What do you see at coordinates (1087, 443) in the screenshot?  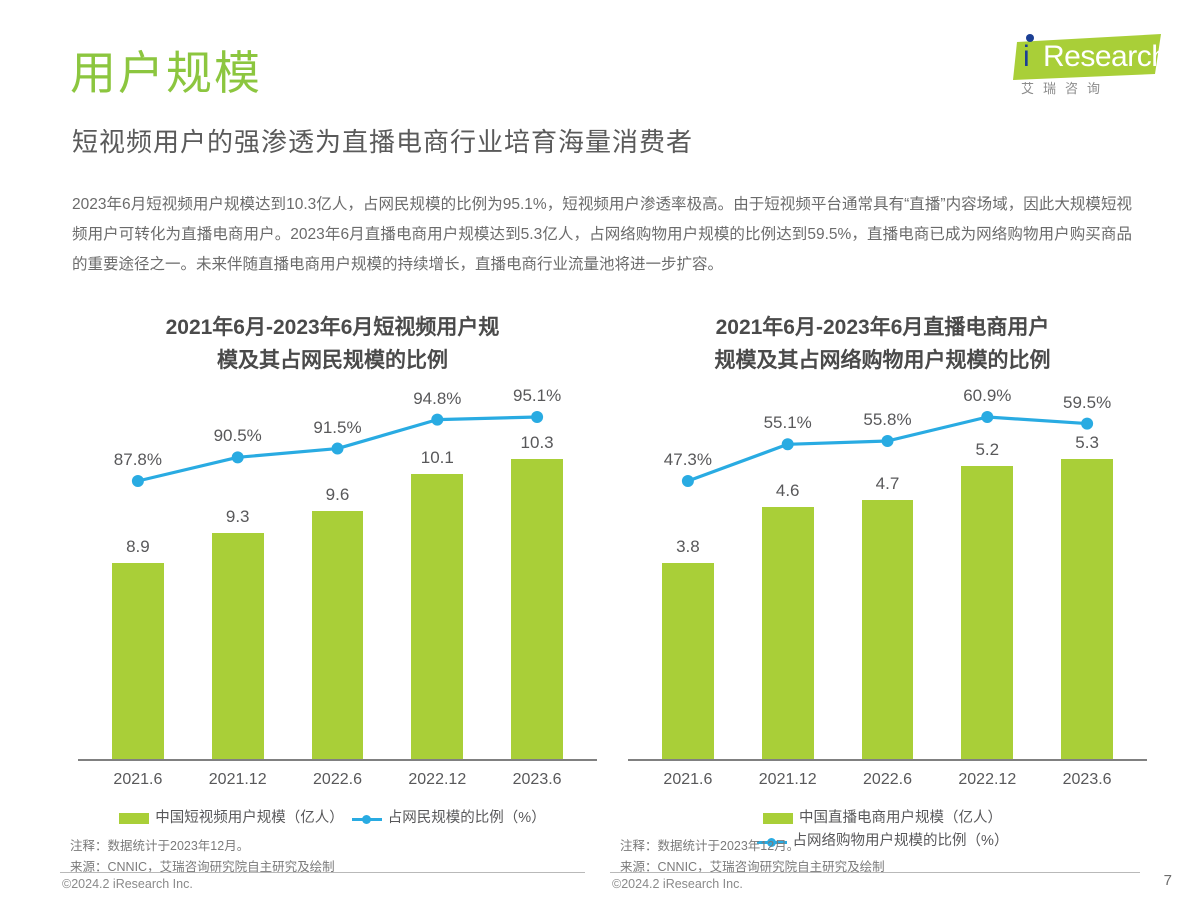 I see `bar-value-label: 5.3` at bounding box center [1087, 443].